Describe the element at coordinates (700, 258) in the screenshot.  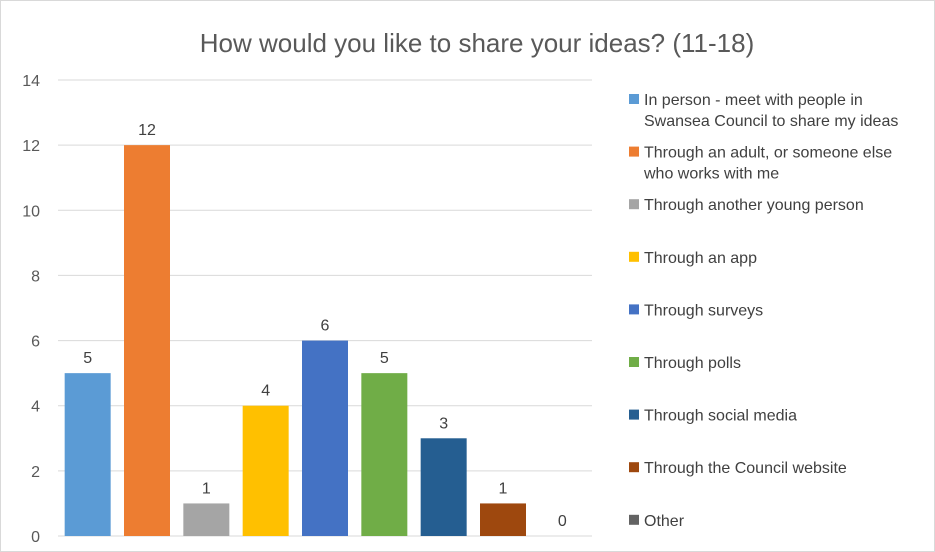
I see `legend-label: Through an app` at that location.